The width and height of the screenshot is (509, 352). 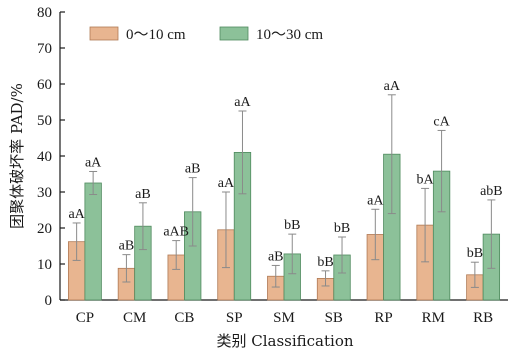 What do you see at coordinates (44, 121) in the screenshot?
I see `y-tick-label: 50` at bounding box center [44, 121].